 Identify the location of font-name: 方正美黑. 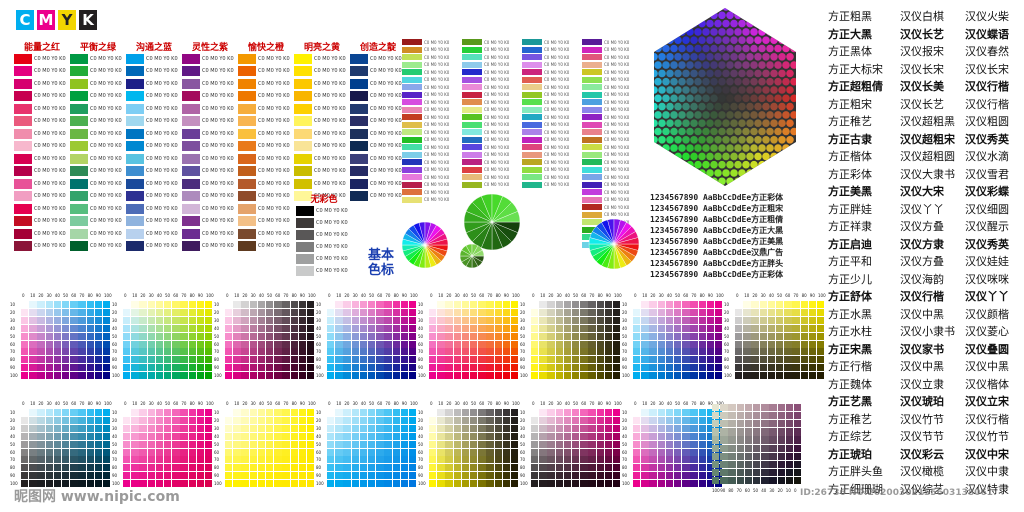
(850, 191).